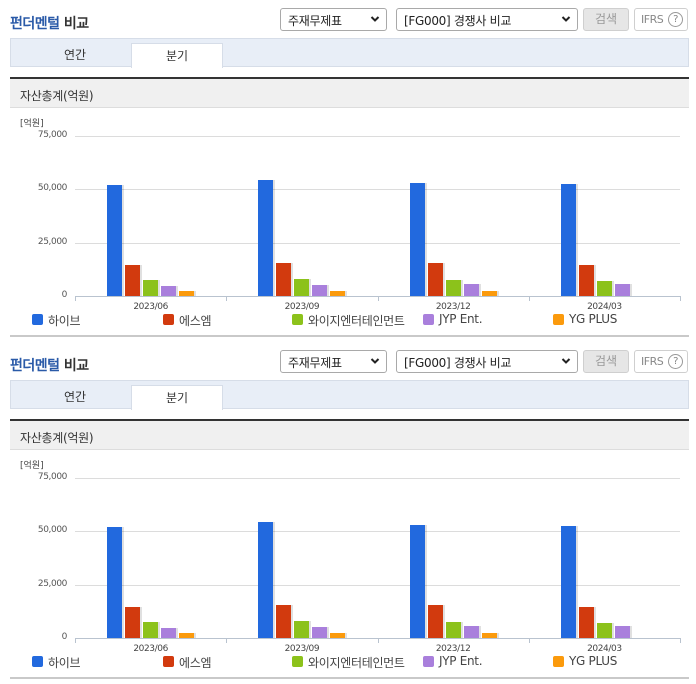 This screenshot has width=696, height=684. What do you see at coordinates (64, 663) in the screenshot?
I see `legend-label: 하이브` at bounding box center [64, 663].